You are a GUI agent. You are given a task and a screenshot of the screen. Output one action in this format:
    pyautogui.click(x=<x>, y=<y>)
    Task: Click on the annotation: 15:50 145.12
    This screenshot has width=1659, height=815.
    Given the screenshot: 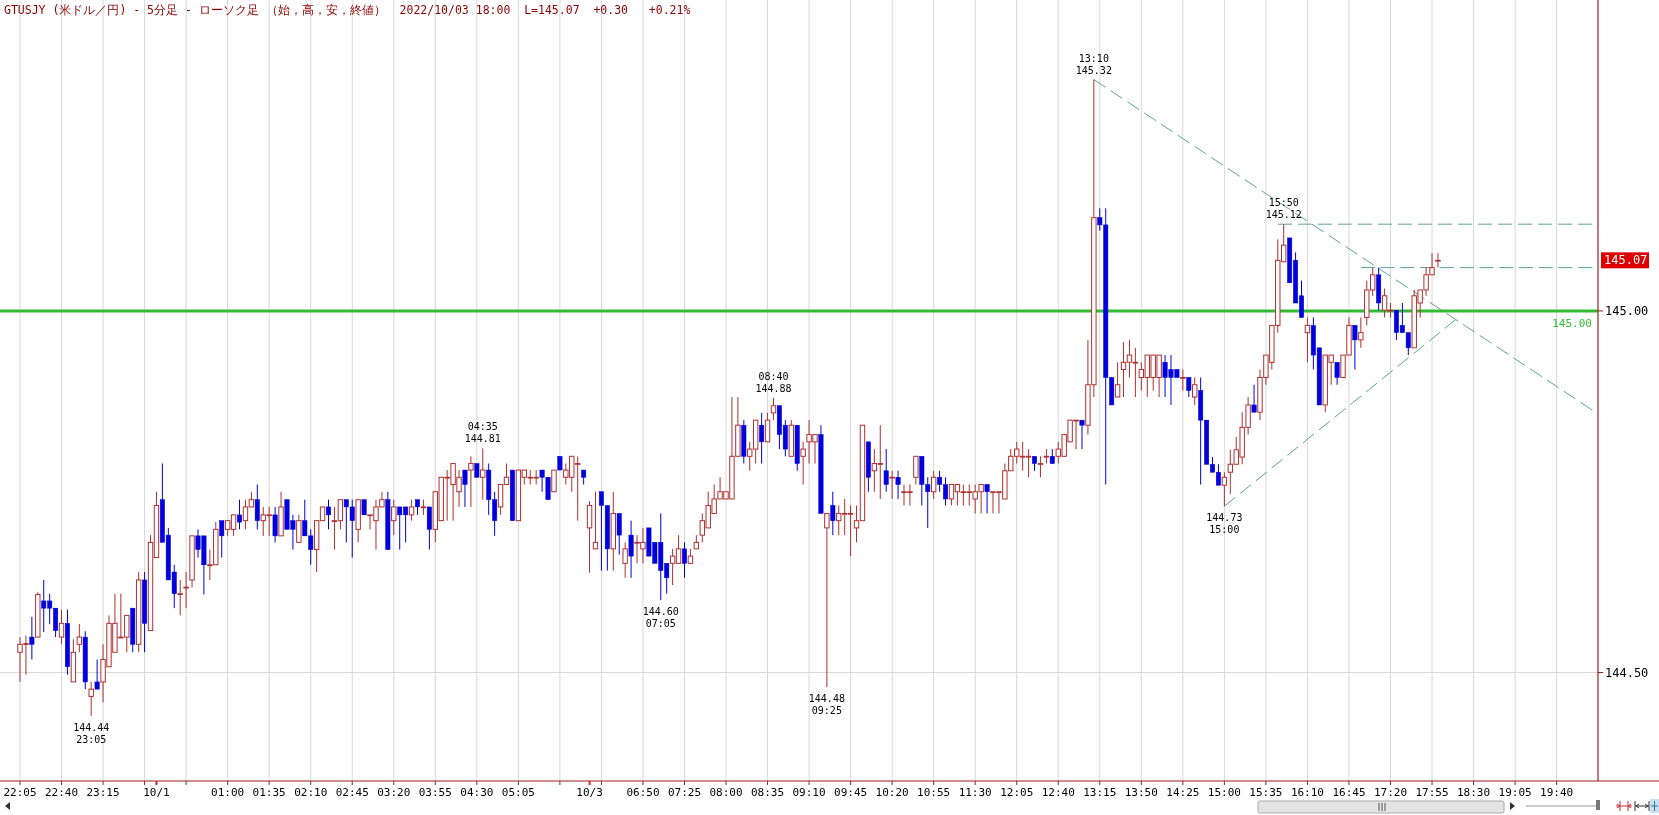 What is the action you would take?
    pyautogui.click(x=1283, y=209)
    